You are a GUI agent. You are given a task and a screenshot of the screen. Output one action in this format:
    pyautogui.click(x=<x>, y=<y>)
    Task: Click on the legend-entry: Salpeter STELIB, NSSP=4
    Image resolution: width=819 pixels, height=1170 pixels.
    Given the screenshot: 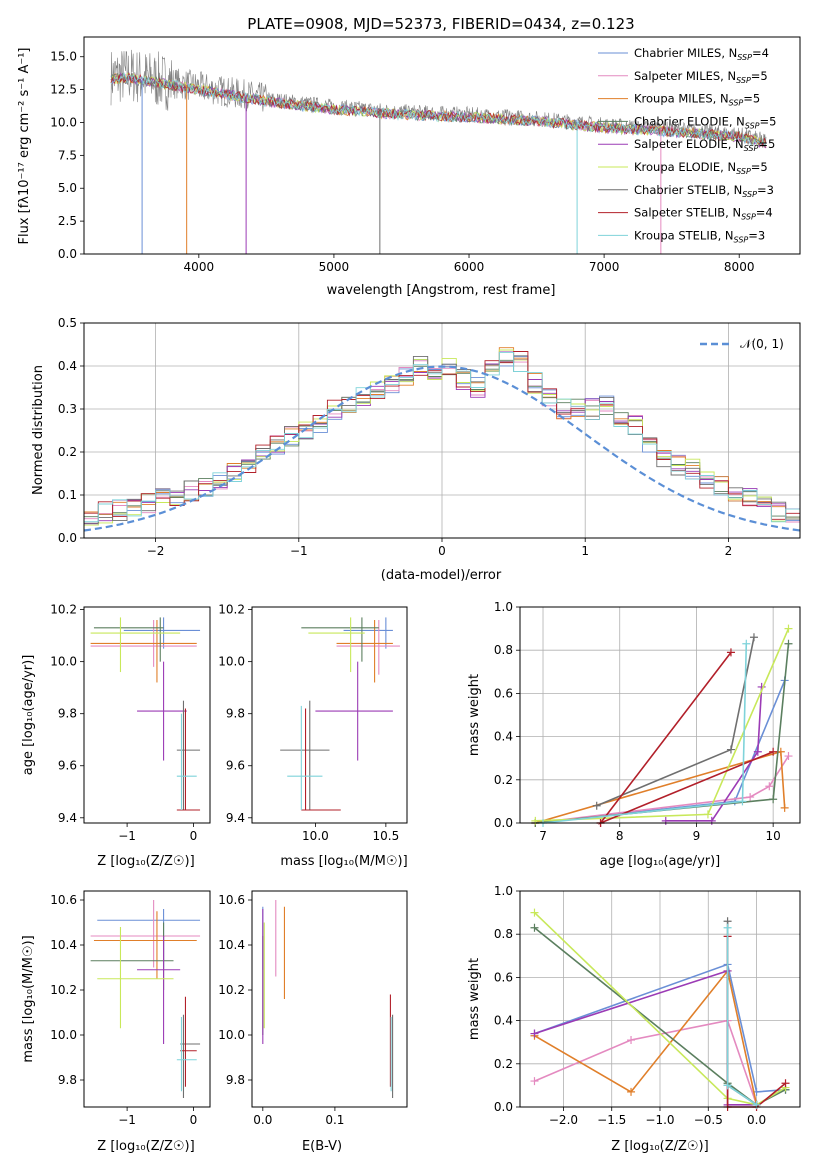 What is the action you would take?
    pyautogui.click(x=703, y=214)
    